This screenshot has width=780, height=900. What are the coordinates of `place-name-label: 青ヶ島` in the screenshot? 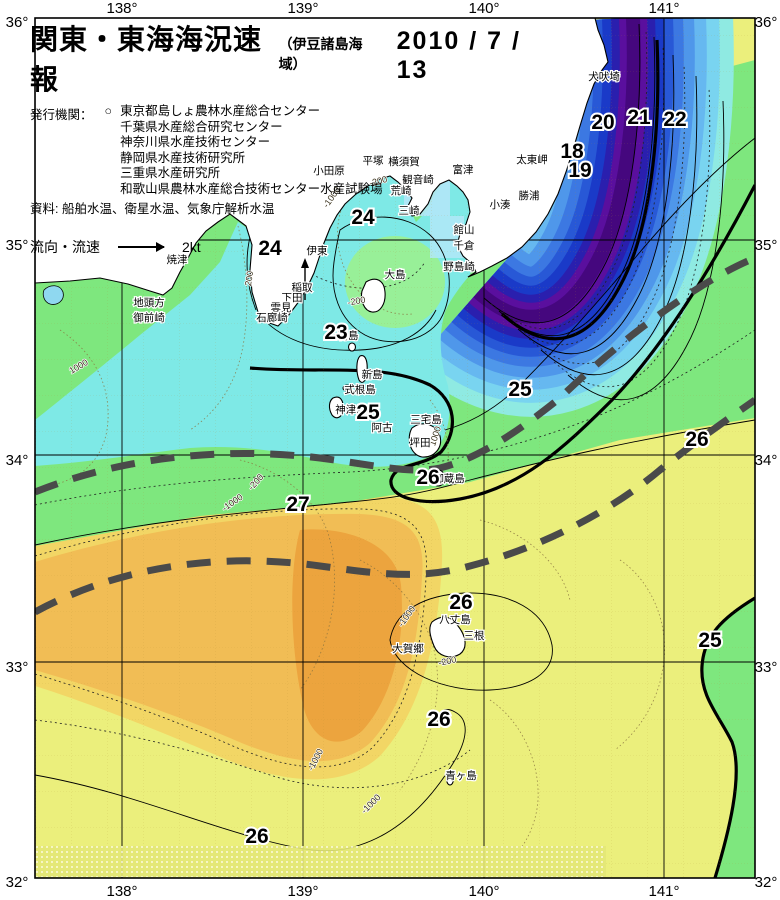 It's located at (461, 775).